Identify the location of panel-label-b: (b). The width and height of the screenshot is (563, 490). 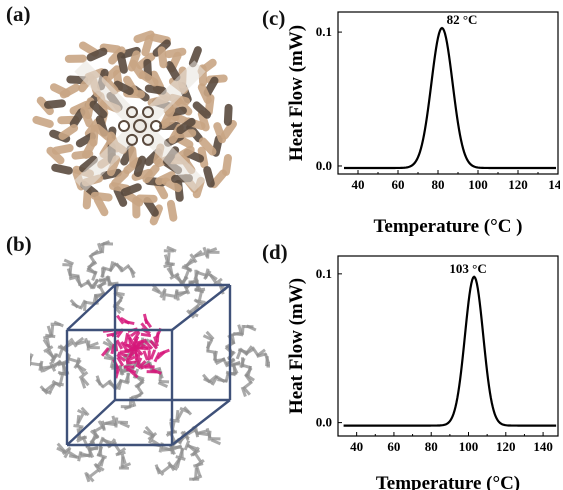
(19, 244).